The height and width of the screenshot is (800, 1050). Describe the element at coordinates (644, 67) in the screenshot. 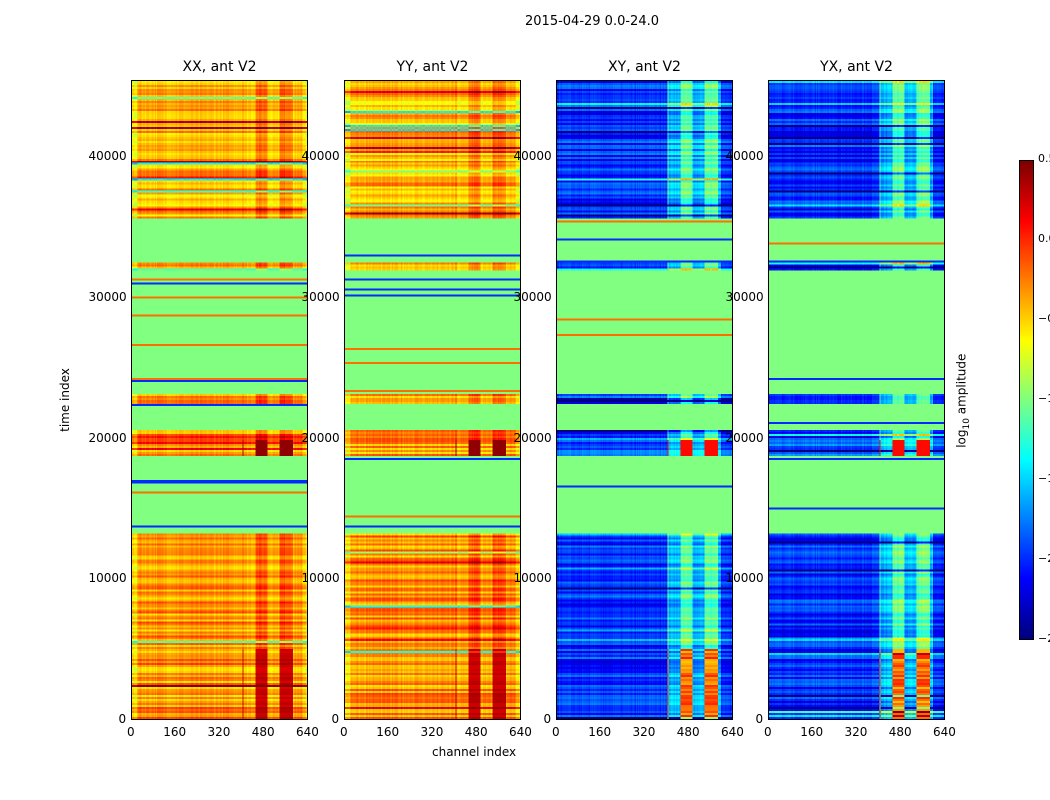

I see `panel-title-xy: XY, ant V2` at that location.